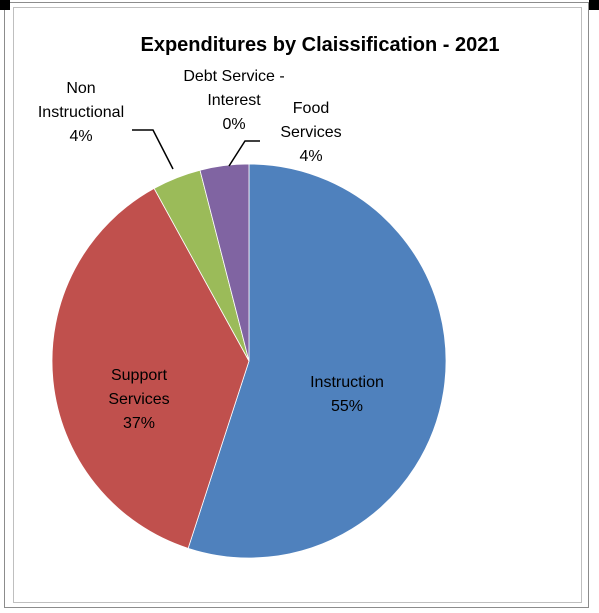 This screenshot has height=613, width=599. I want to click on pie-slice-food-services, so click(224, 262).